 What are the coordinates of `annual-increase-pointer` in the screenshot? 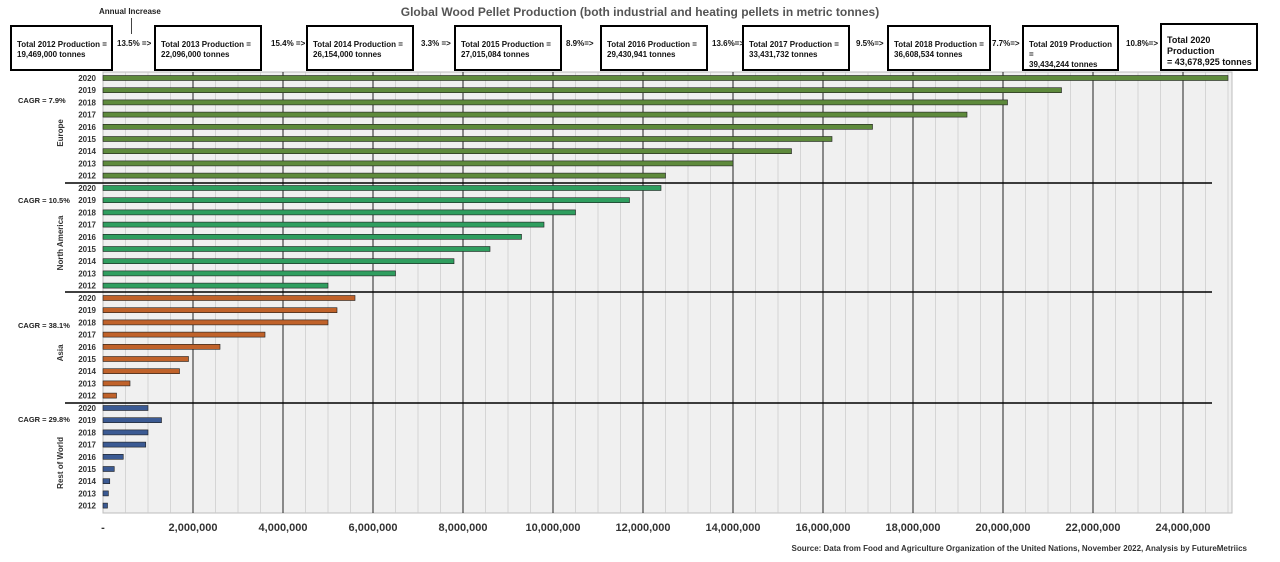 It's located at (131, 26).